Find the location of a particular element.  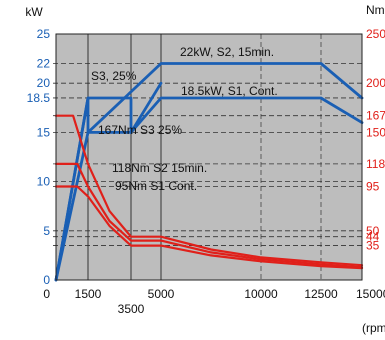

right-axis-label: Nm is located at coordinates (375, 10).